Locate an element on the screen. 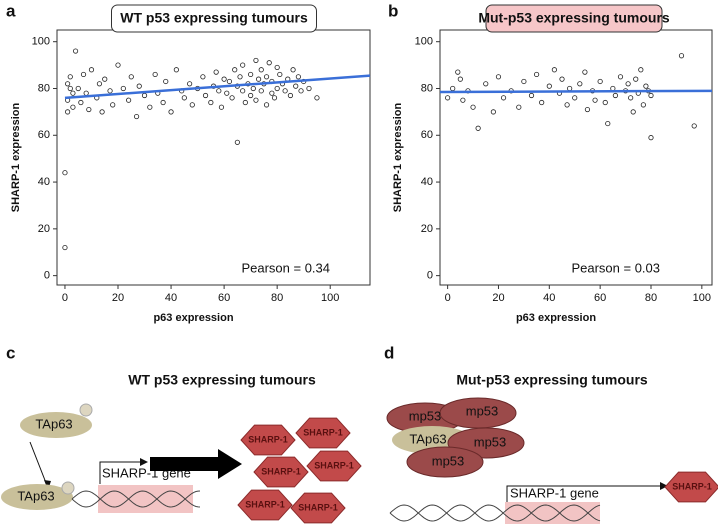 The width and height of the screenshot is (718, 524). y-tick-label: 40 is located at coordinates (427, 182).